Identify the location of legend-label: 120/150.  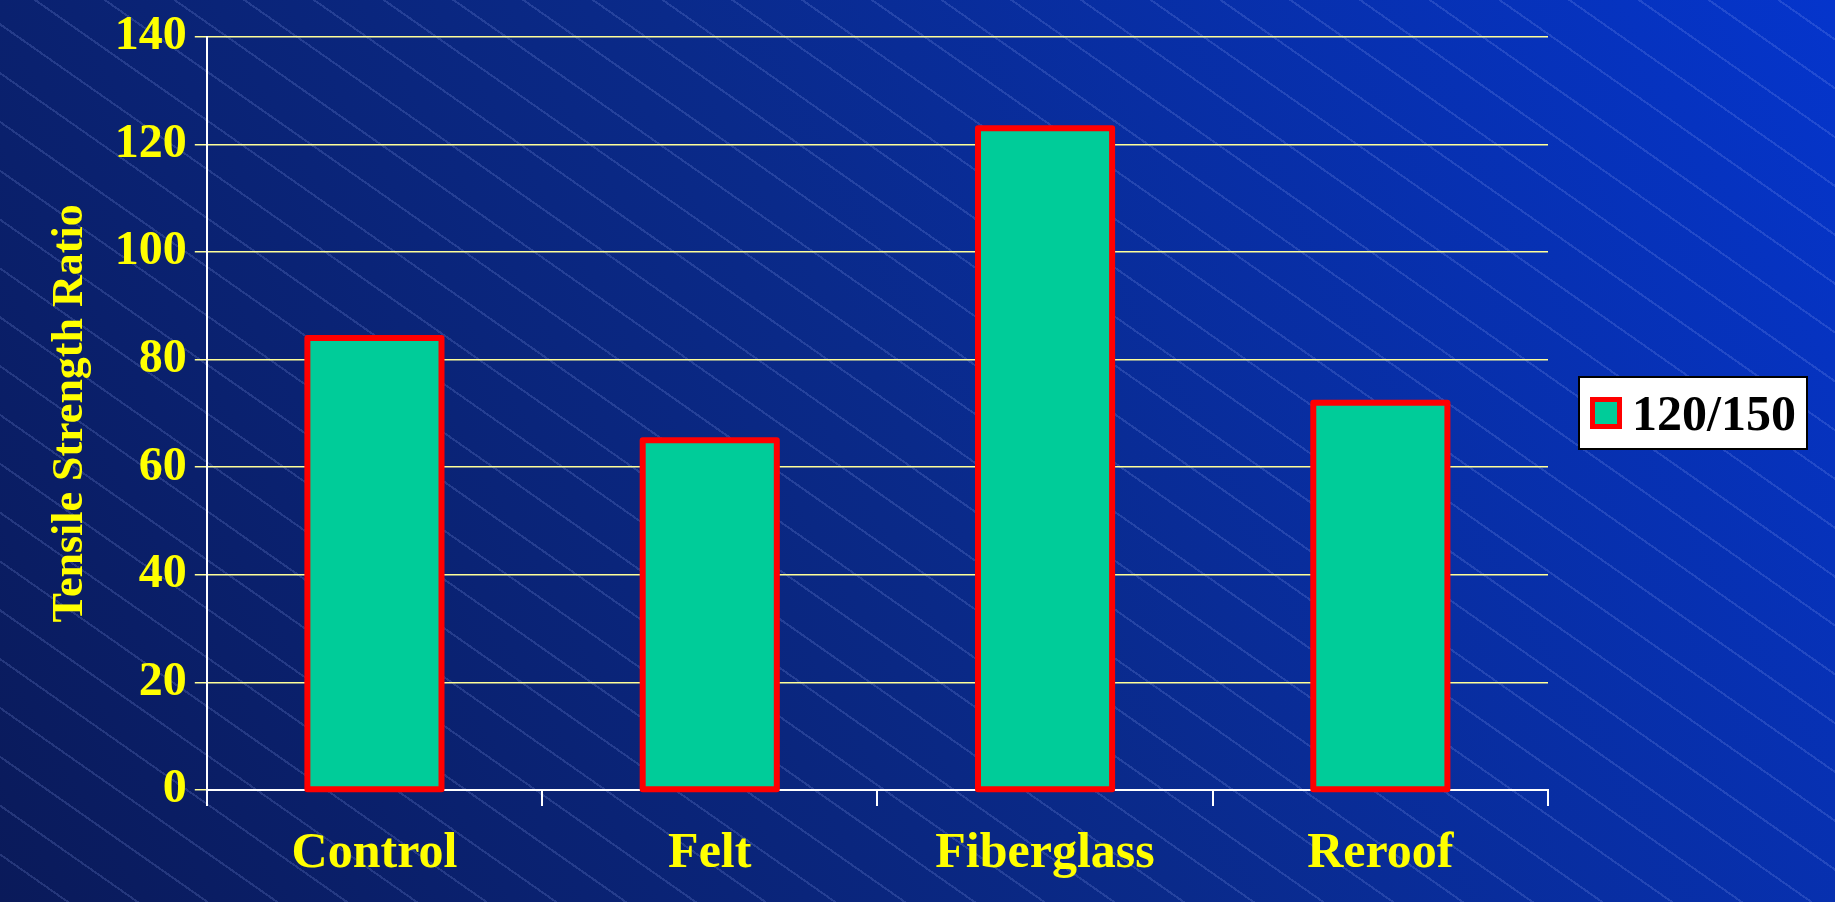
(1714, 413).